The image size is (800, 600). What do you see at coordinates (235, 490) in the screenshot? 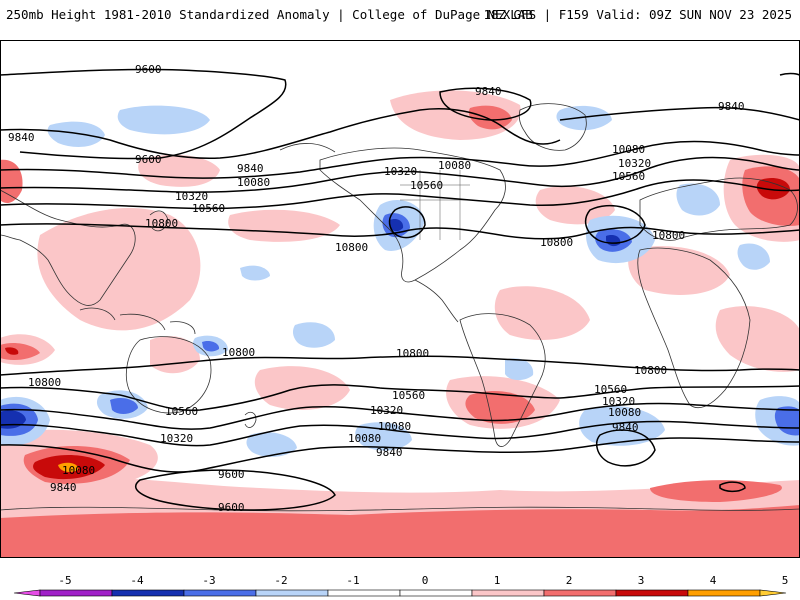
I see `contour-9600-south` at bounding box center [235, 490].